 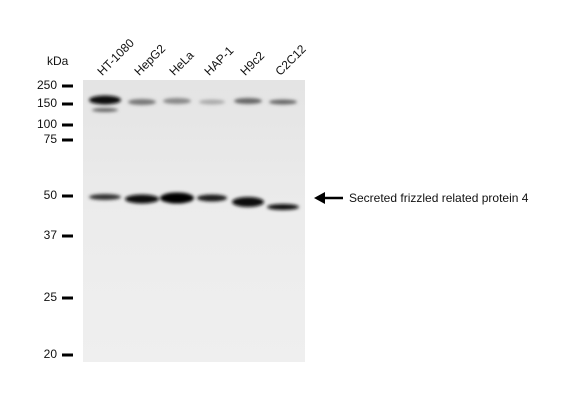 I want to click on unit-label: kDa, so click(x=58, y=61).